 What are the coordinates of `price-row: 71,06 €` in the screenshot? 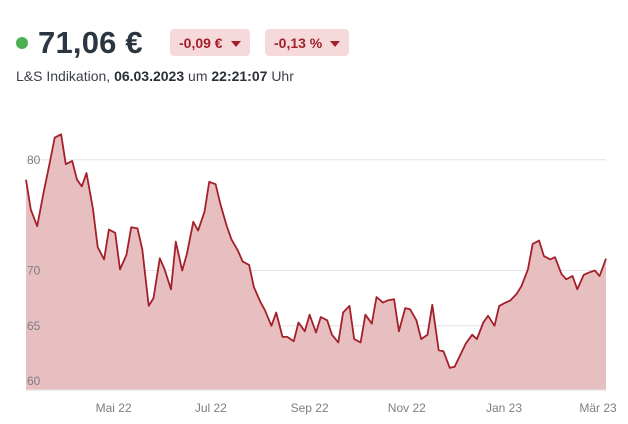 It's located at (79, 43).